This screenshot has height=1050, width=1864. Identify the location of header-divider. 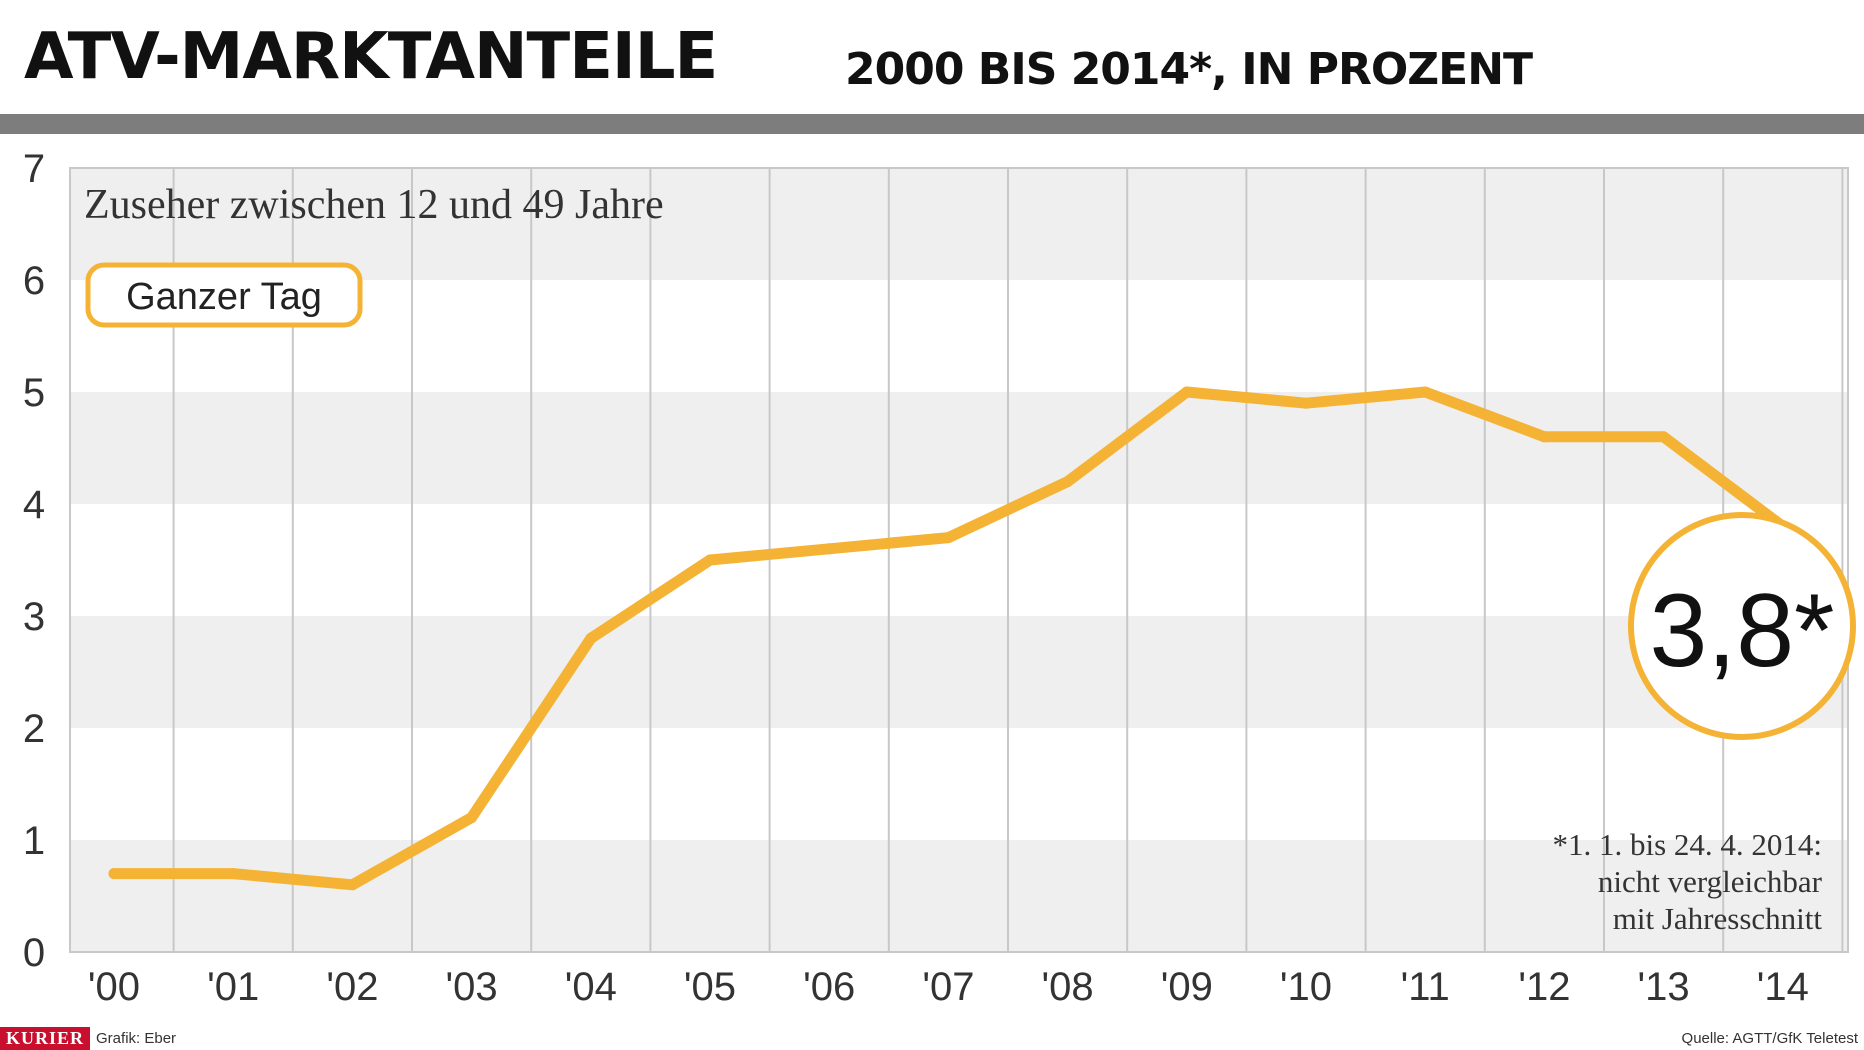
(932, 124).